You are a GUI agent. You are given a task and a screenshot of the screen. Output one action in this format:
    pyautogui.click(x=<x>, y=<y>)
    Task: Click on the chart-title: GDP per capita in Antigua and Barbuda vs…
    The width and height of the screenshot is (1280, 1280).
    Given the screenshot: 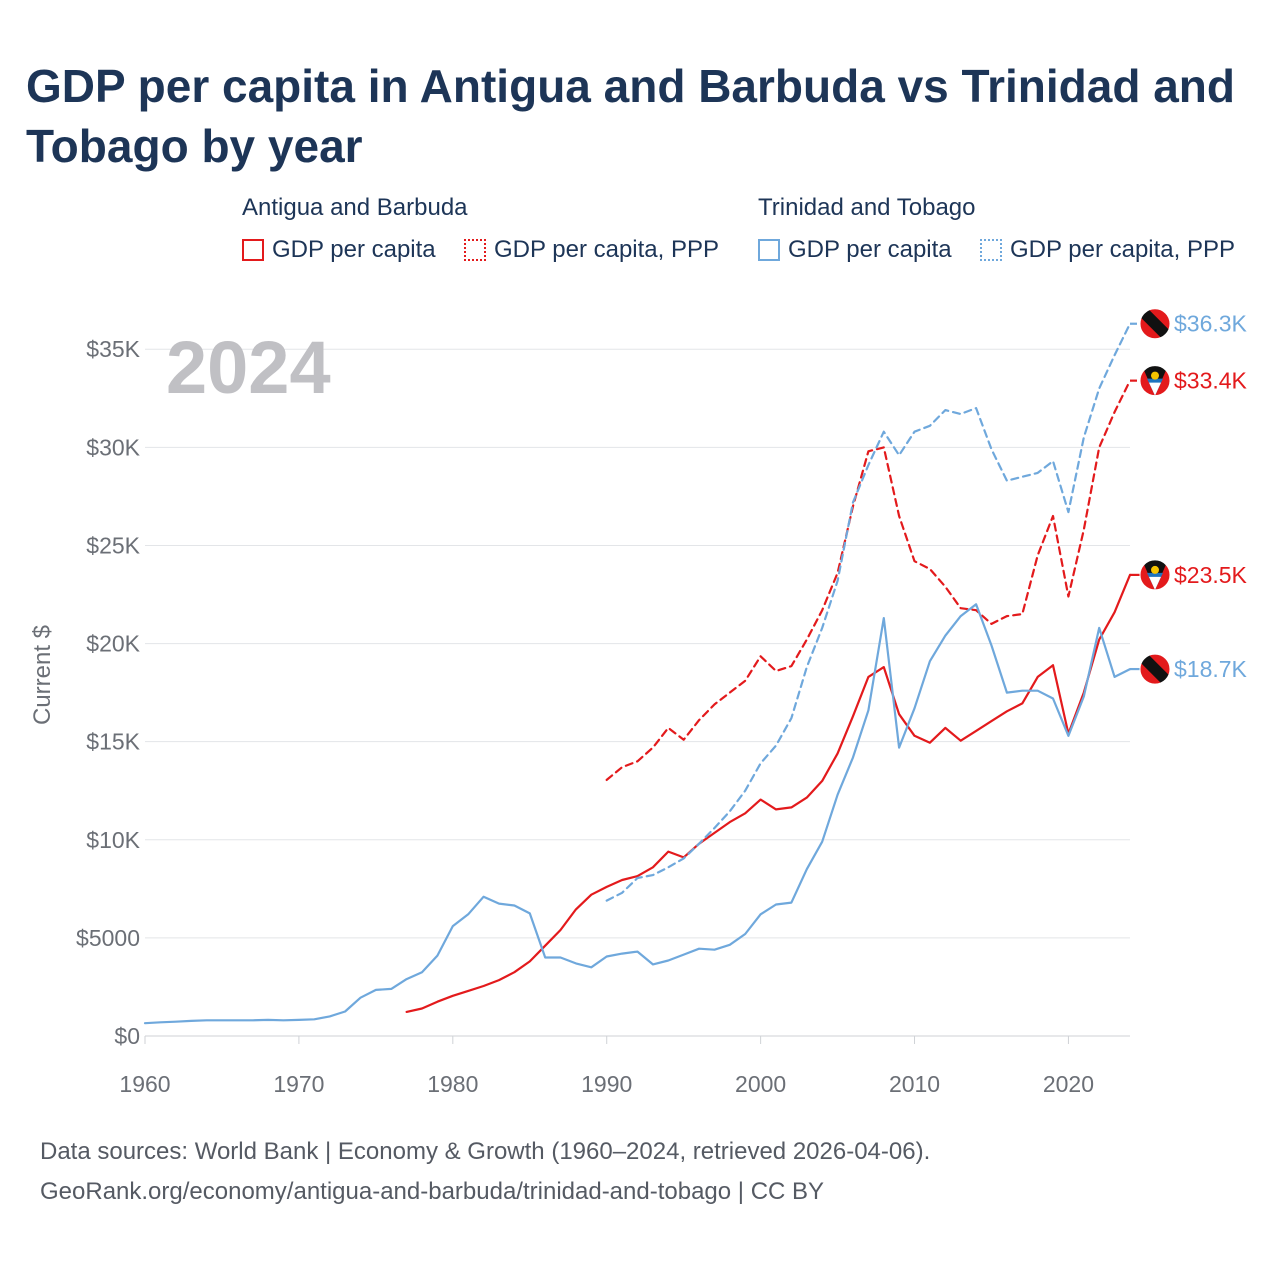 What is the action you would take?
    pyautogui.click(x=630, y=116)
    